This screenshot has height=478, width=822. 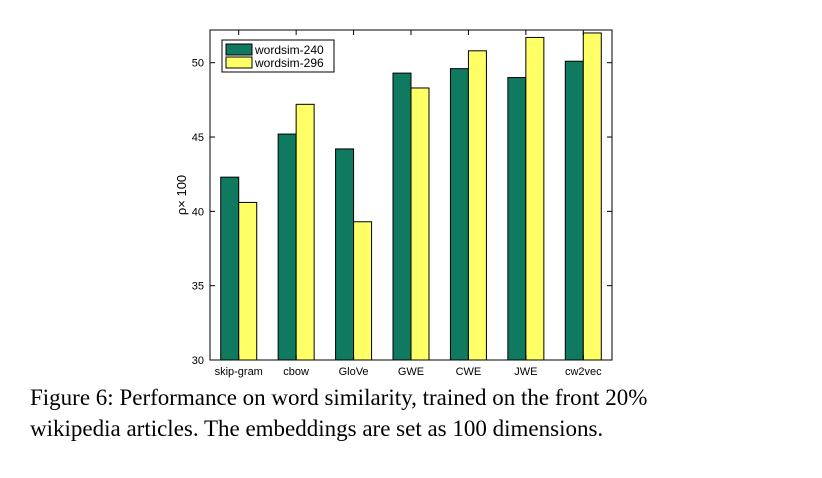 What do you see at coordinates (354, 372) in the screenshot?
I see `x-tick-label: GloVe` at bounding box center [354, 372].